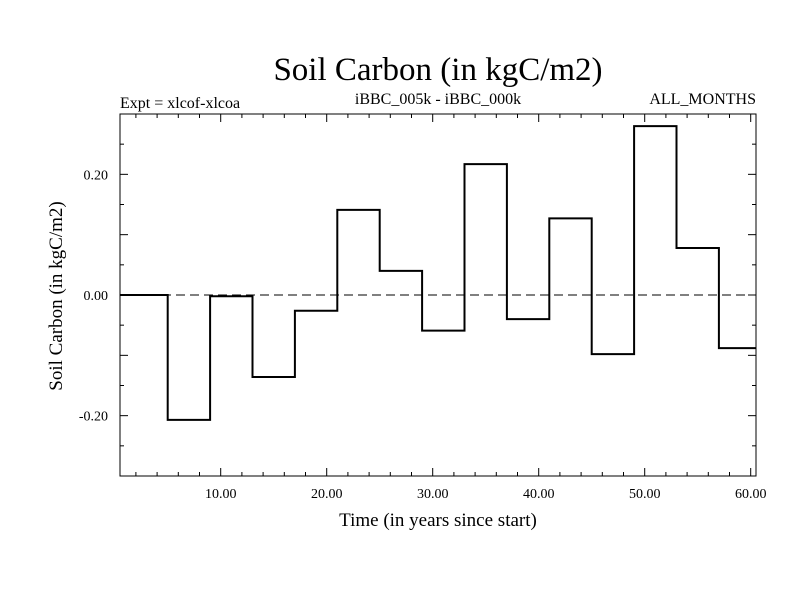 This screenshot has height=600, width=800. I want to click on x-tick-label: 60.00, so click(751, 494).